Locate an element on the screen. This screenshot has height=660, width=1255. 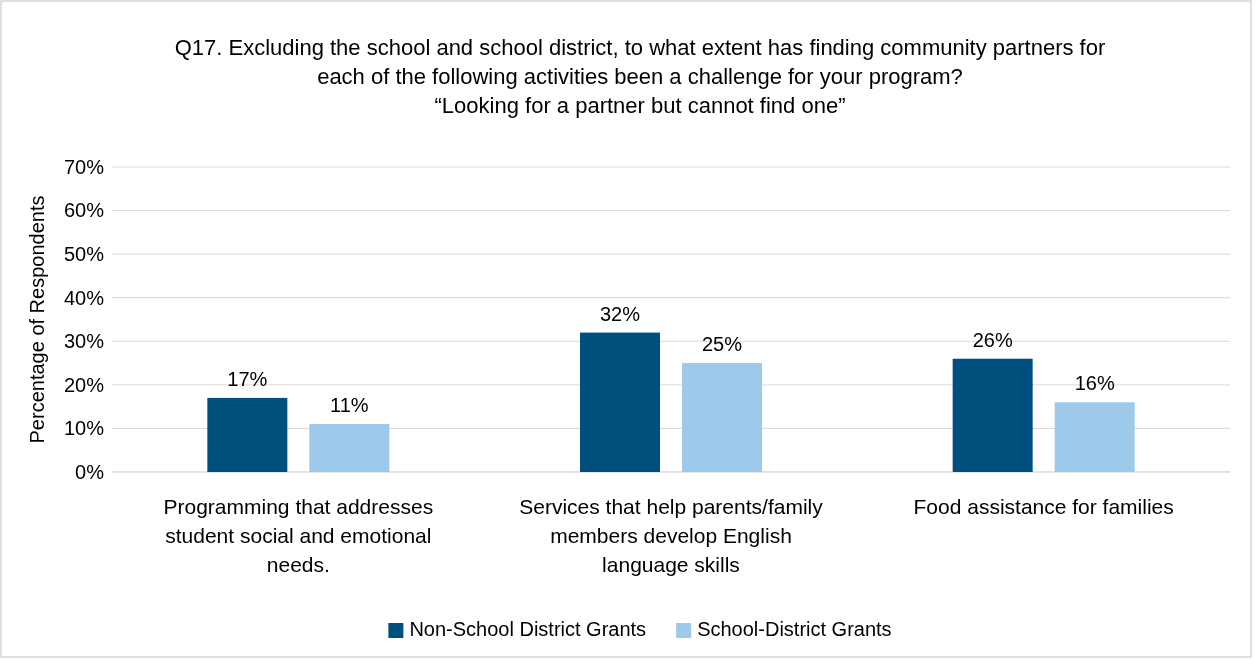
y-tick-label: 10% is located at coordinates (84, 428).